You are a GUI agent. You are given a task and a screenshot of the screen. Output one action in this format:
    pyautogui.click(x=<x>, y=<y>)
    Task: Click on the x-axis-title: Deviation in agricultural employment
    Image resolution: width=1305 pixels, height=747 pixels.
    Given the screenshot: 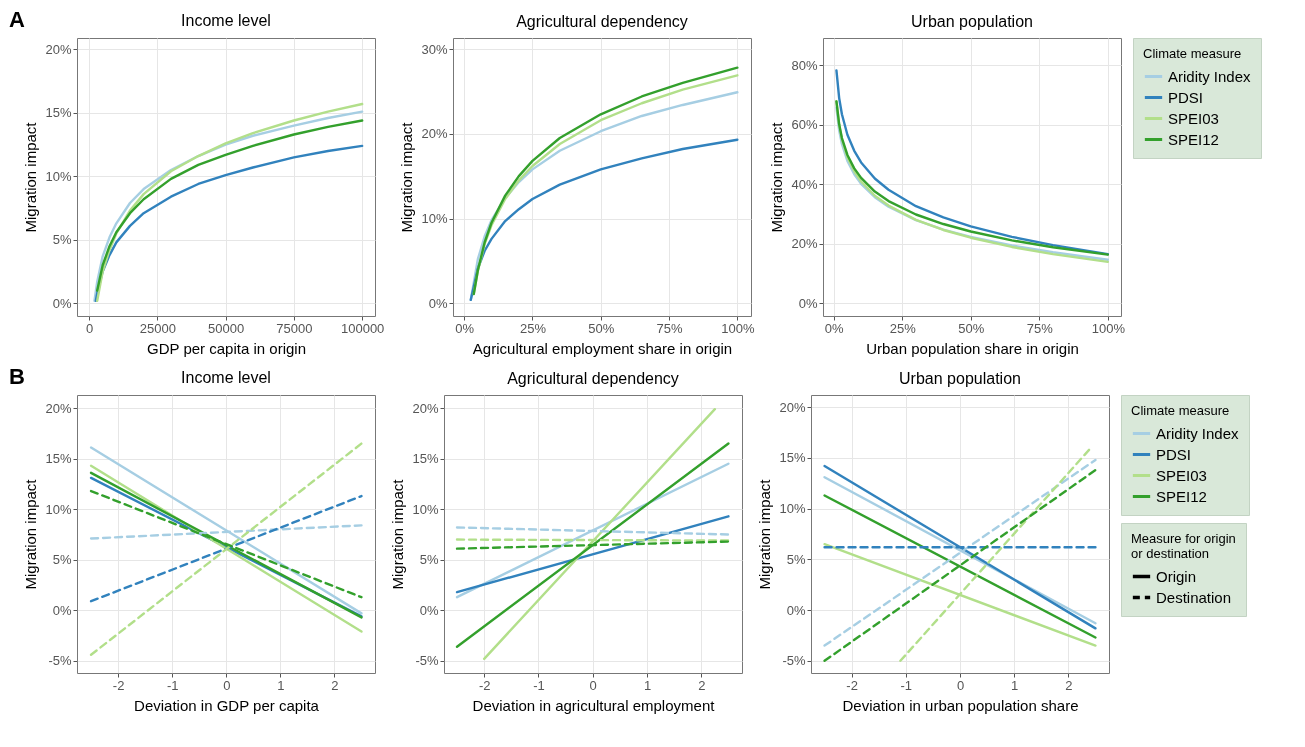 What is the action you would take?
    pyautogui.click(x=594, y=705)
    